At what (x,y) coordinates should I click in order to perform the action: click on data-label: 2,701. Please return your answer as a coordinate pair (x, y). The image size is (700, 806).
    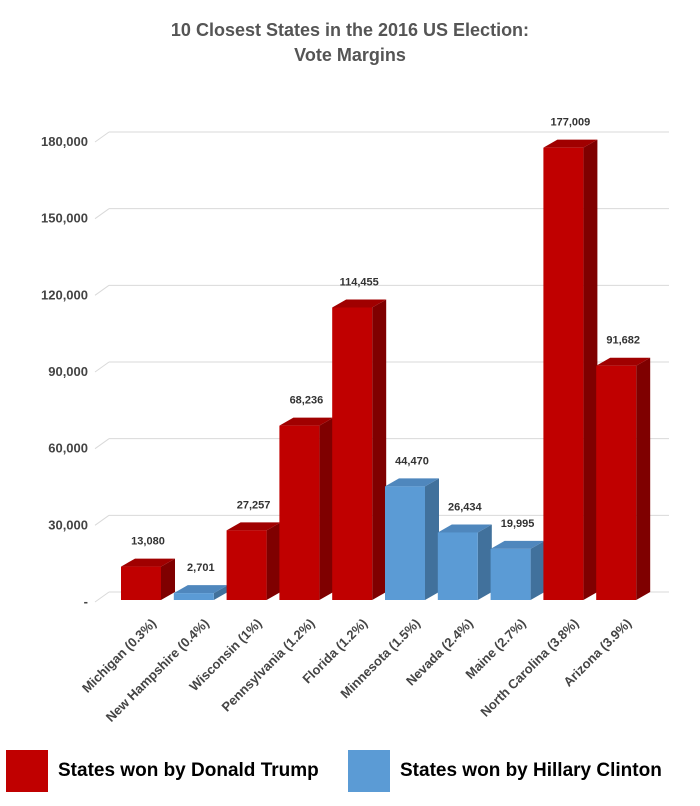
    Looking at the image, I should click on (201, 568).